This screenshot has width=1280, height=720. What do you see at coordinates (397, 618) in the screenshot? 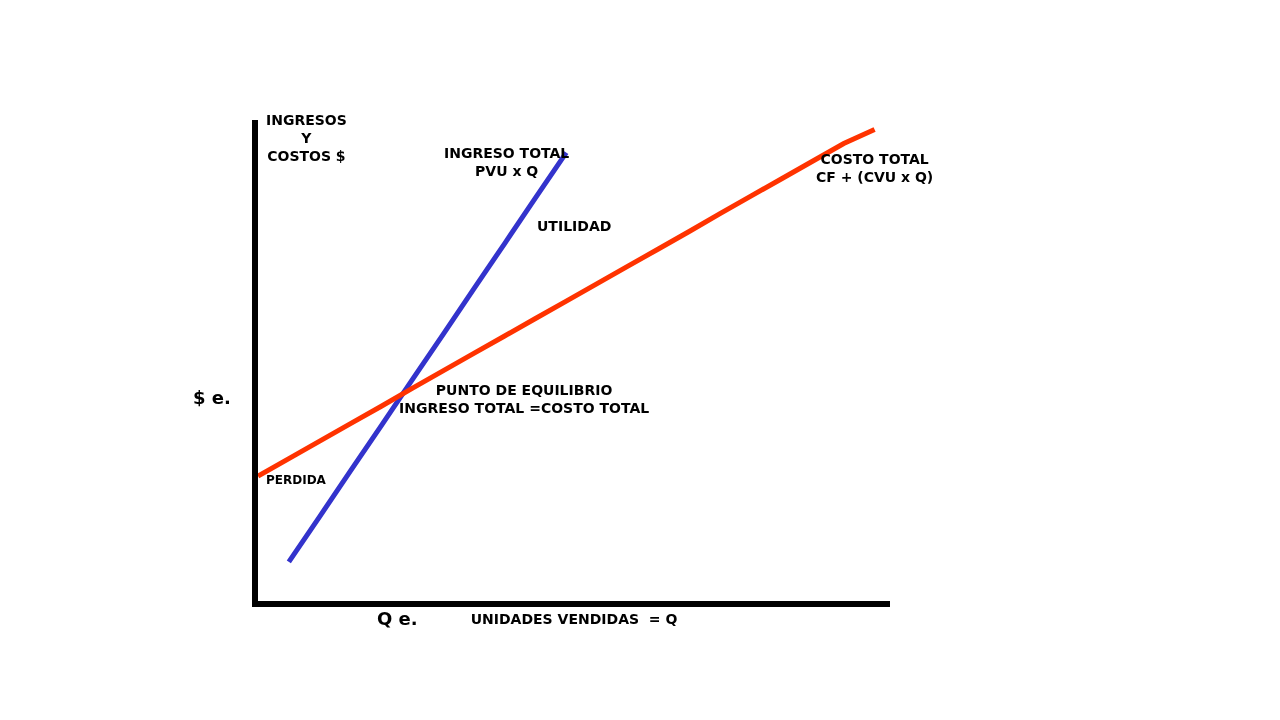
I see `text: Q e.` at bounding box center [397, 618].